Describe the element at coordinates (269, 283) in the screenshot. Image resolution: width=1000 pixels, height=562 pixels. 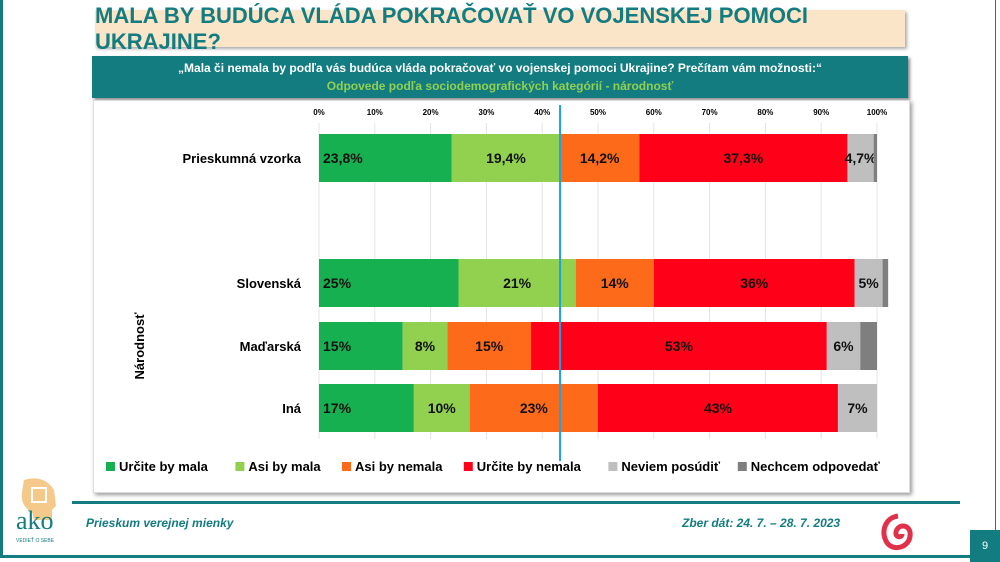
I see `category-label: Slovenská` at that location.